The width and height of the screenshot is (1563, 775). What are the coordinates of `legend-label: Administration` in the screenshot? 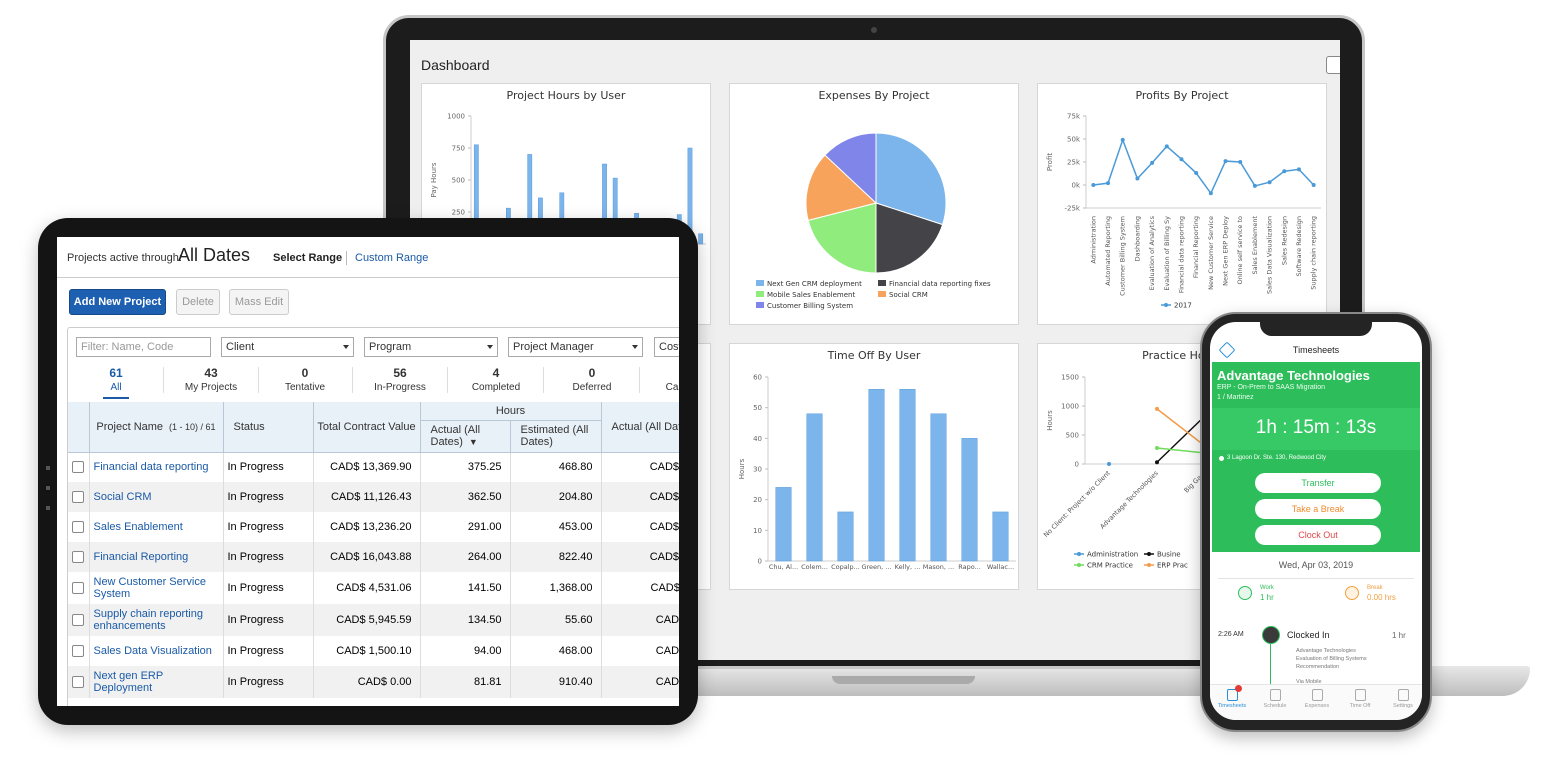 It's located at (1112, 555).